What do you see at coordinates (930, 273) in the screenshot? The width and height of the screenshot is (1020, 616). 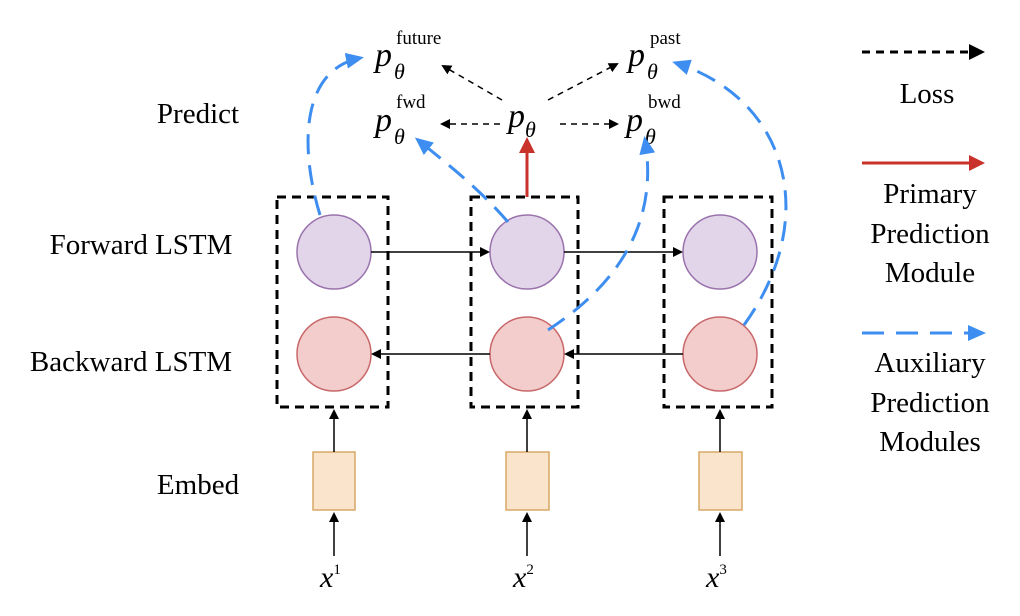 I see `legend-primary-line-3: Module` at bounding box center [930, 273].